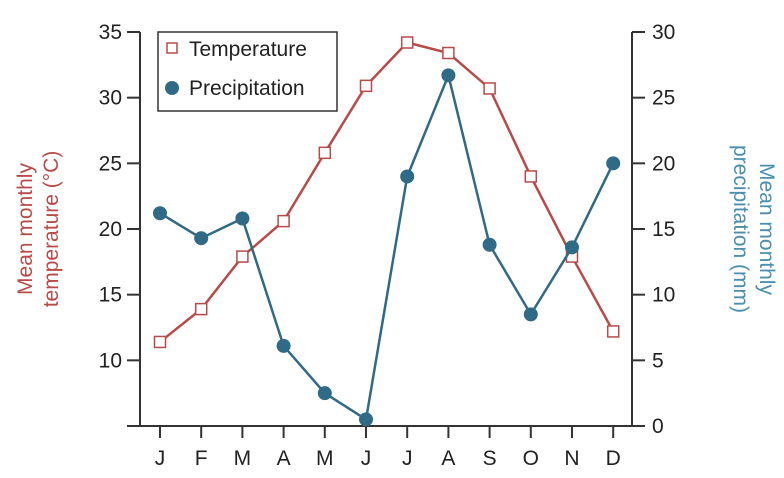 Image resolution: width=784 pixels, height=478 pixels. I want to click on left-axis-title: Mean monthly temperature (°C), so click(38, 229).